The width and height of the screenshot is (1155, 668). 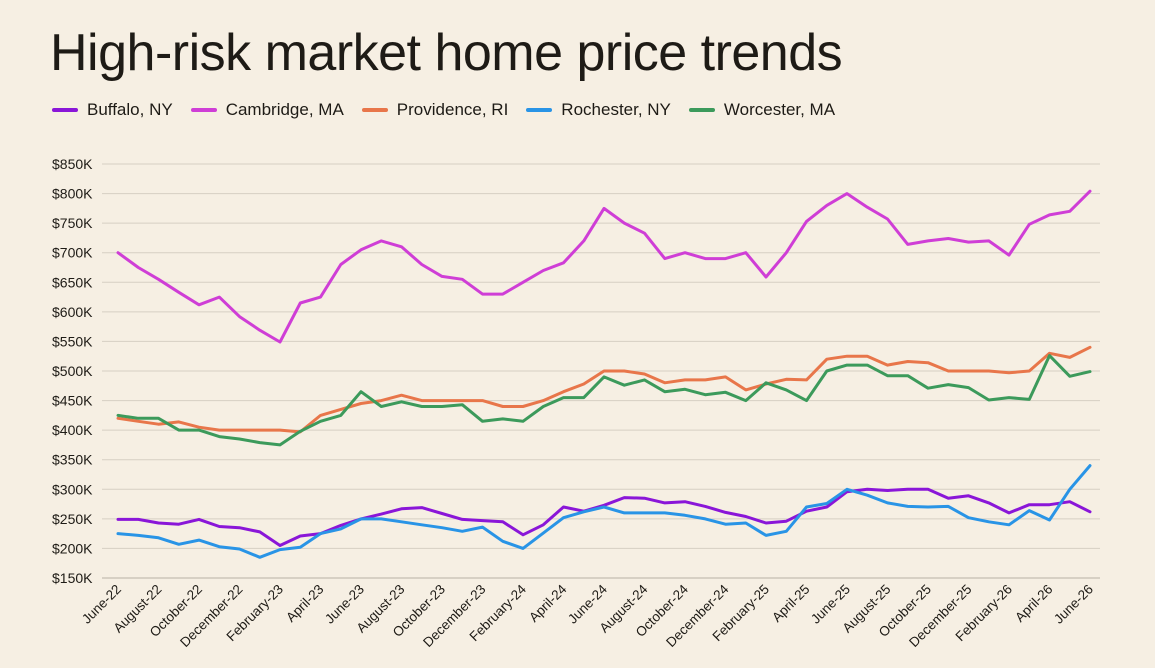 I want to click on legend-item-rochester: Rochester, NY, so click(x=598, y=110).